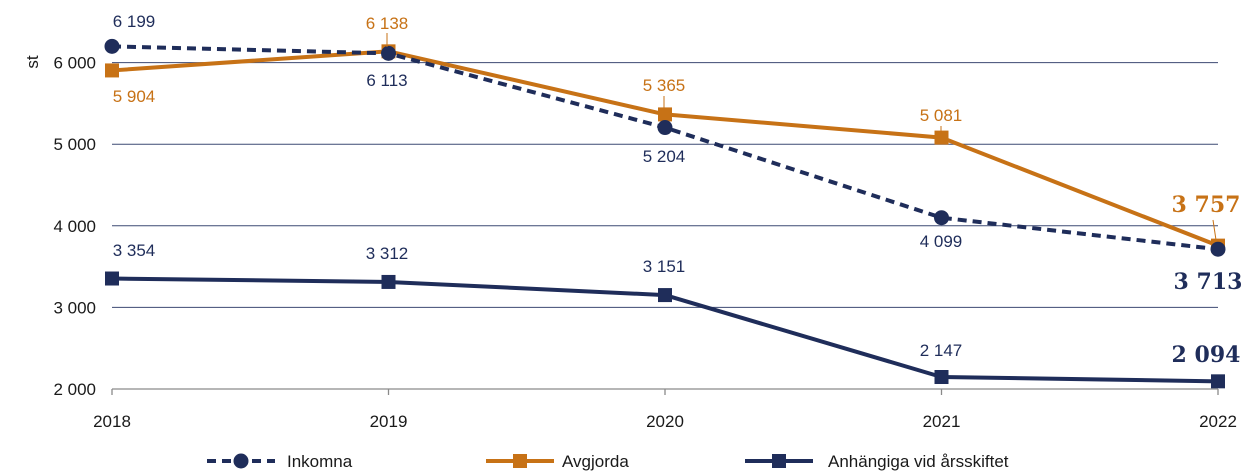  Describe the element at coordinates (32, 62) in the screenshot. I see `y-axis-label: st` at that location.